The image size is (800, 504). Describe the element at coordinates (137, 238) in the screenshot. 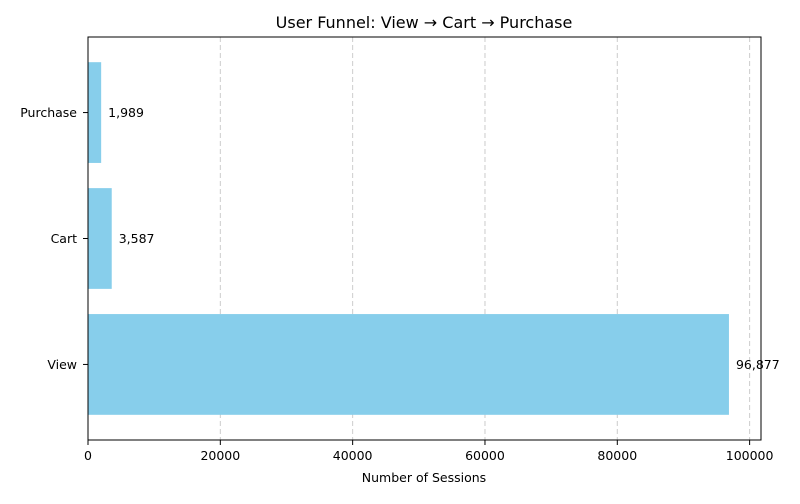

I see `data-label-cart: 3,587` at that location.